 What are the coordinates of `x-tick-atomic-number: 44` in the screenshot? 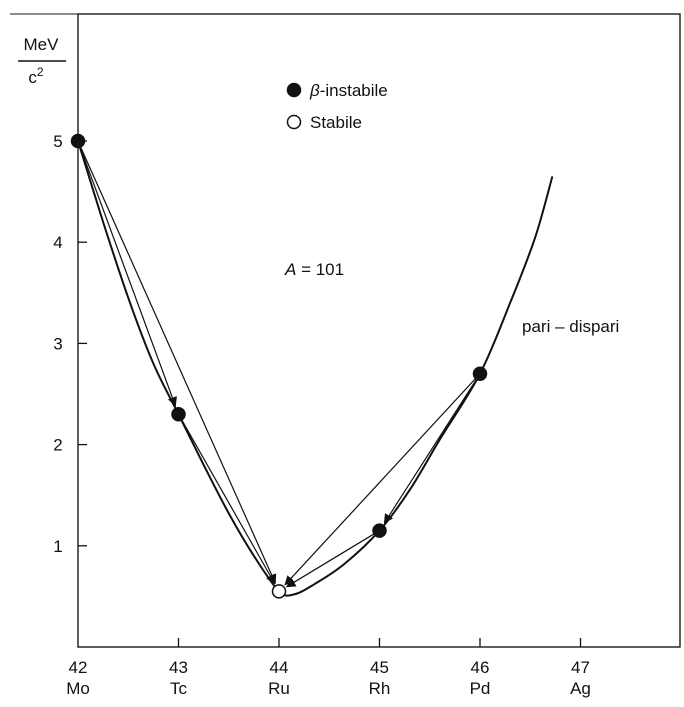 It's located at (279, 667).